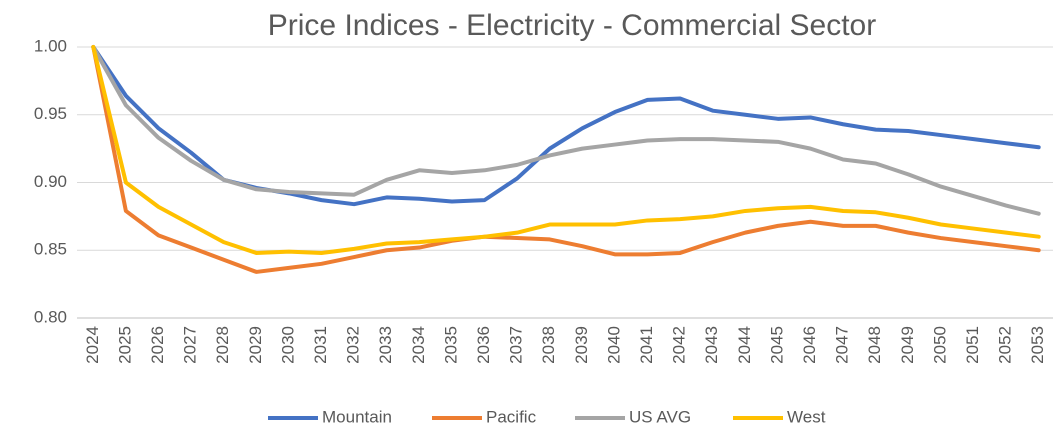 The width and height of the screenshot is (1054, 431). I want to click on x-tick-label: 2037, so click(516, 345).